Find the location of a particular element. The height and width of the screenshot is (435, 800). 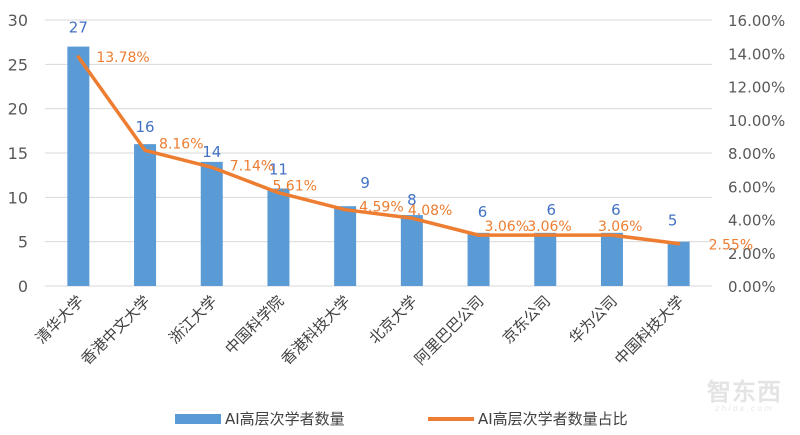

line-value-label: 4.08% is located at coordinates (430, 211).